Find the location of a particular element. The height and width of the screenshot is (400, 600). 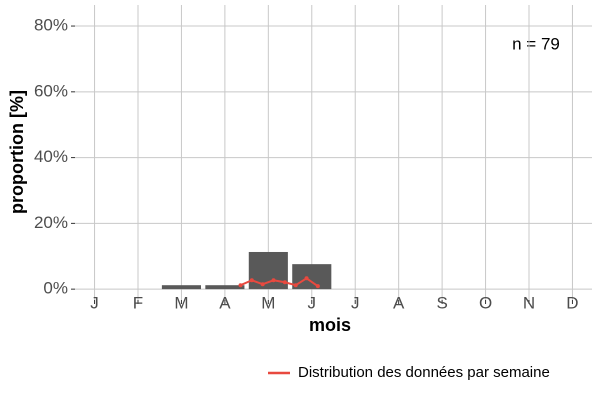

x-tick-label: F is located at coordinates (138, 302).